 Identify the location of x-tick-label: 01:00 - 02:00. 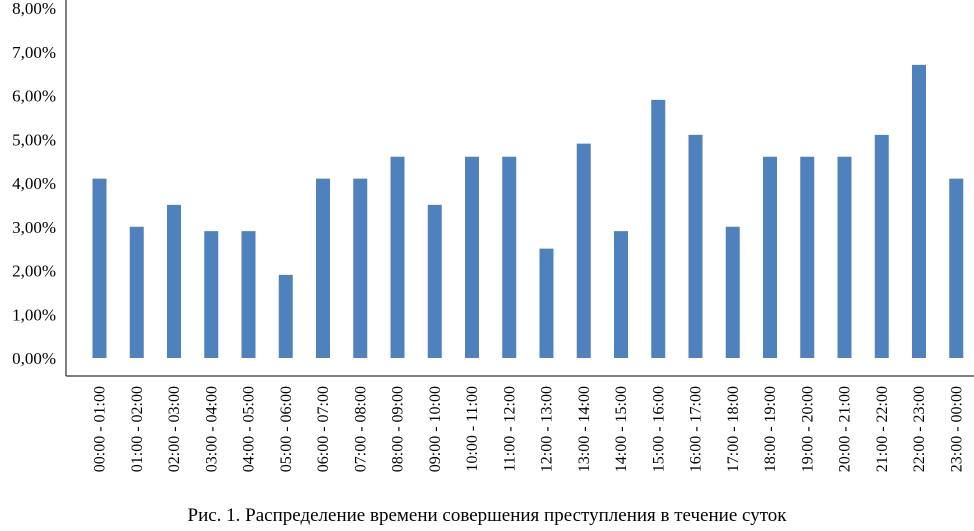
(137, 429).